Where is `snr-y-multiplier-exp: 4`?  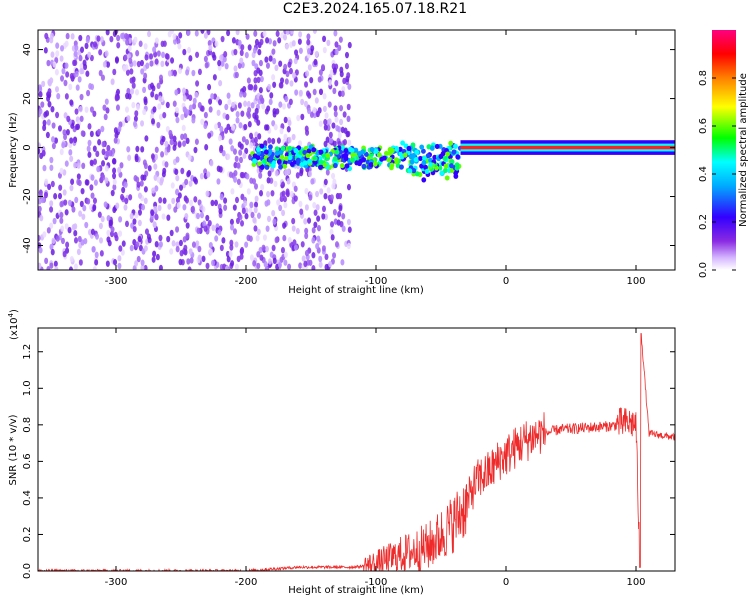
snr-y-multiplier-exp: 4 is located at coordinates (11, 314).